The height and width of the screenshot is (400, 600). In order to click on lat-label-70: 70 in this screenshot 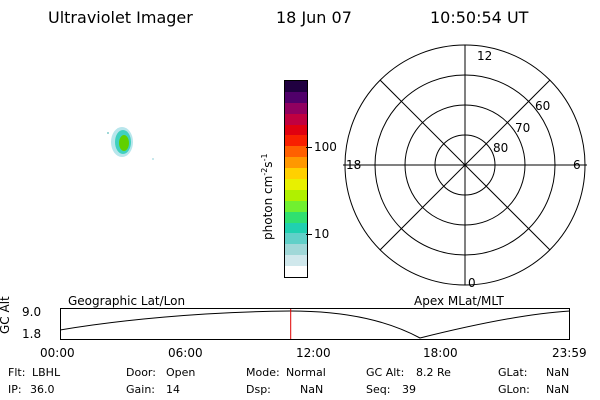, I will do `click(522, 128)`.